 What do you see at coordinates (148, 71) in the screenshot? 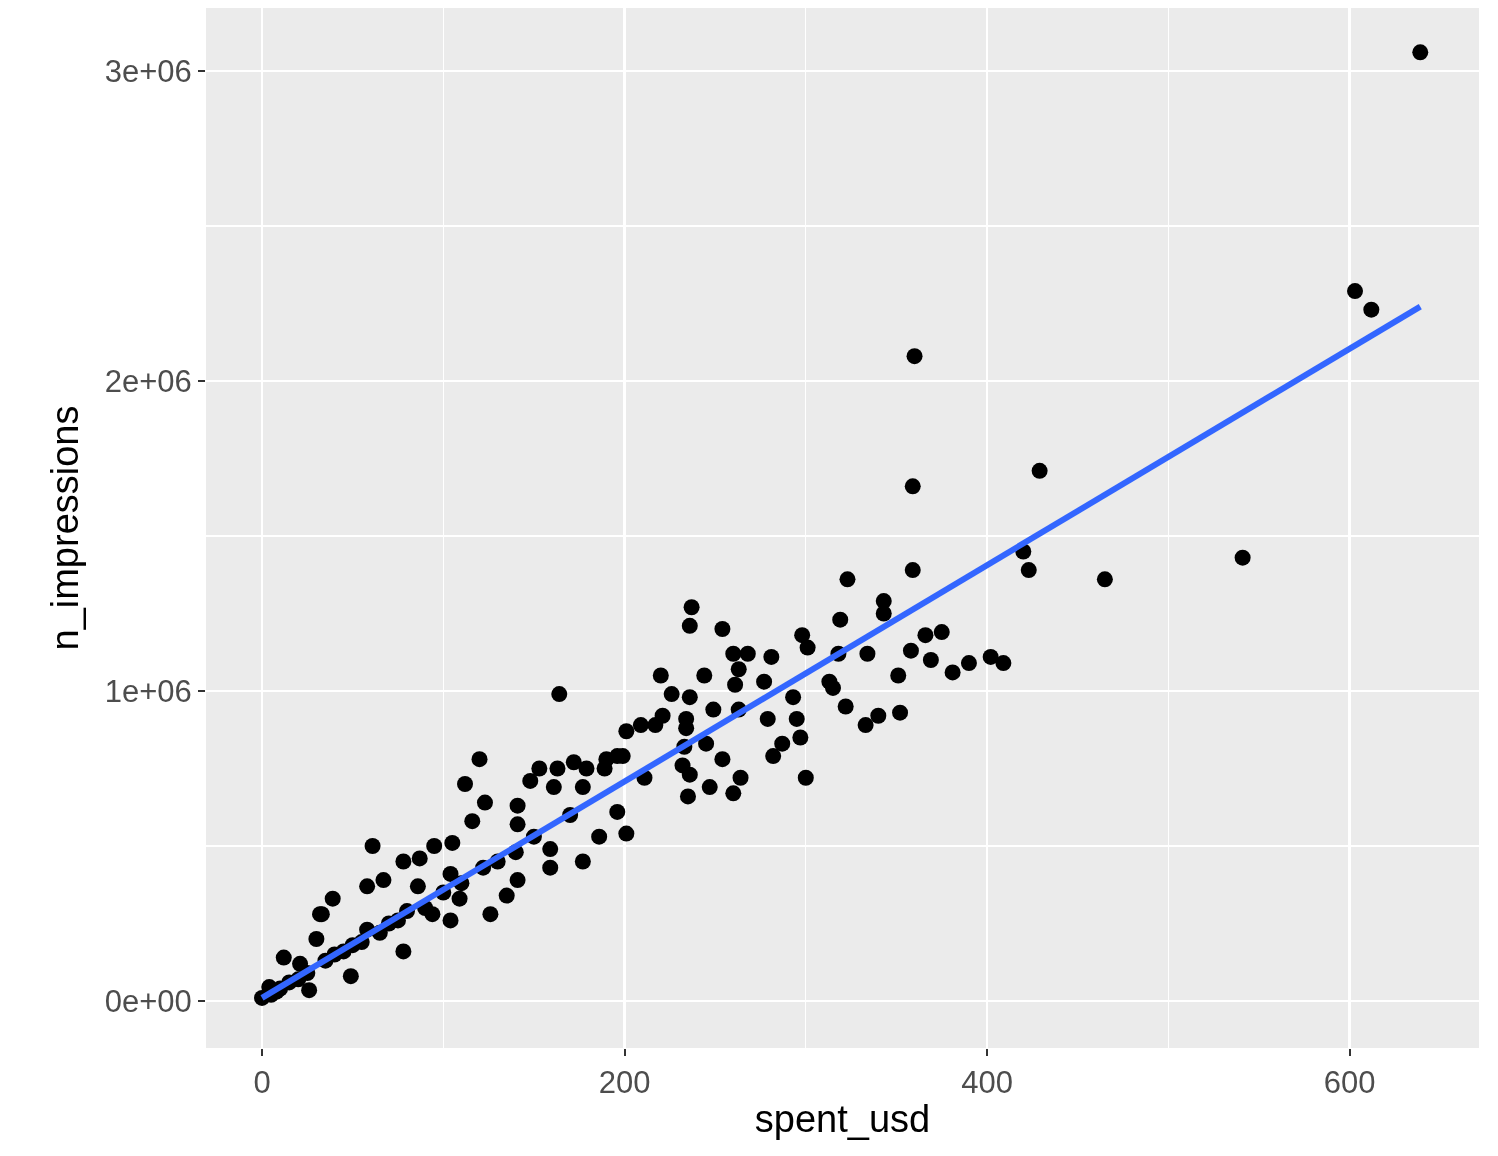
I see `y-tick-label: 3e+06` at bounding box center [148, 71].